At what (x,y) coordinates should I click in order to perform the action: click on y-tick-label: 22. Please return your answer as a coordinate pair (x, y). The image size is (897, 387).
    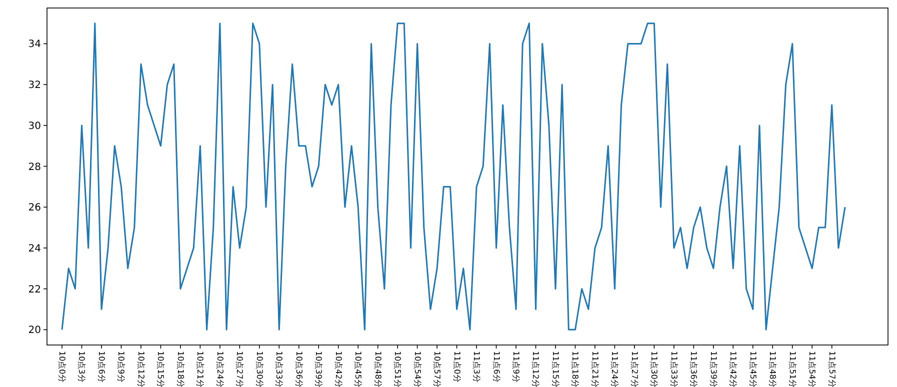
    Looking at the image, I should click on (34, 290).